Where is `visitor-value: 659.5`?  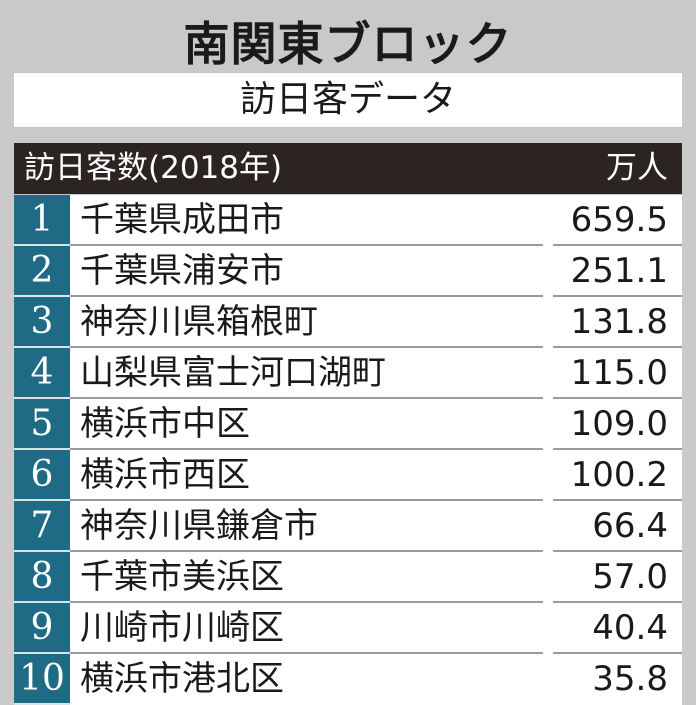 visitor-value: 659.5 is located at coordinates (619, 220).